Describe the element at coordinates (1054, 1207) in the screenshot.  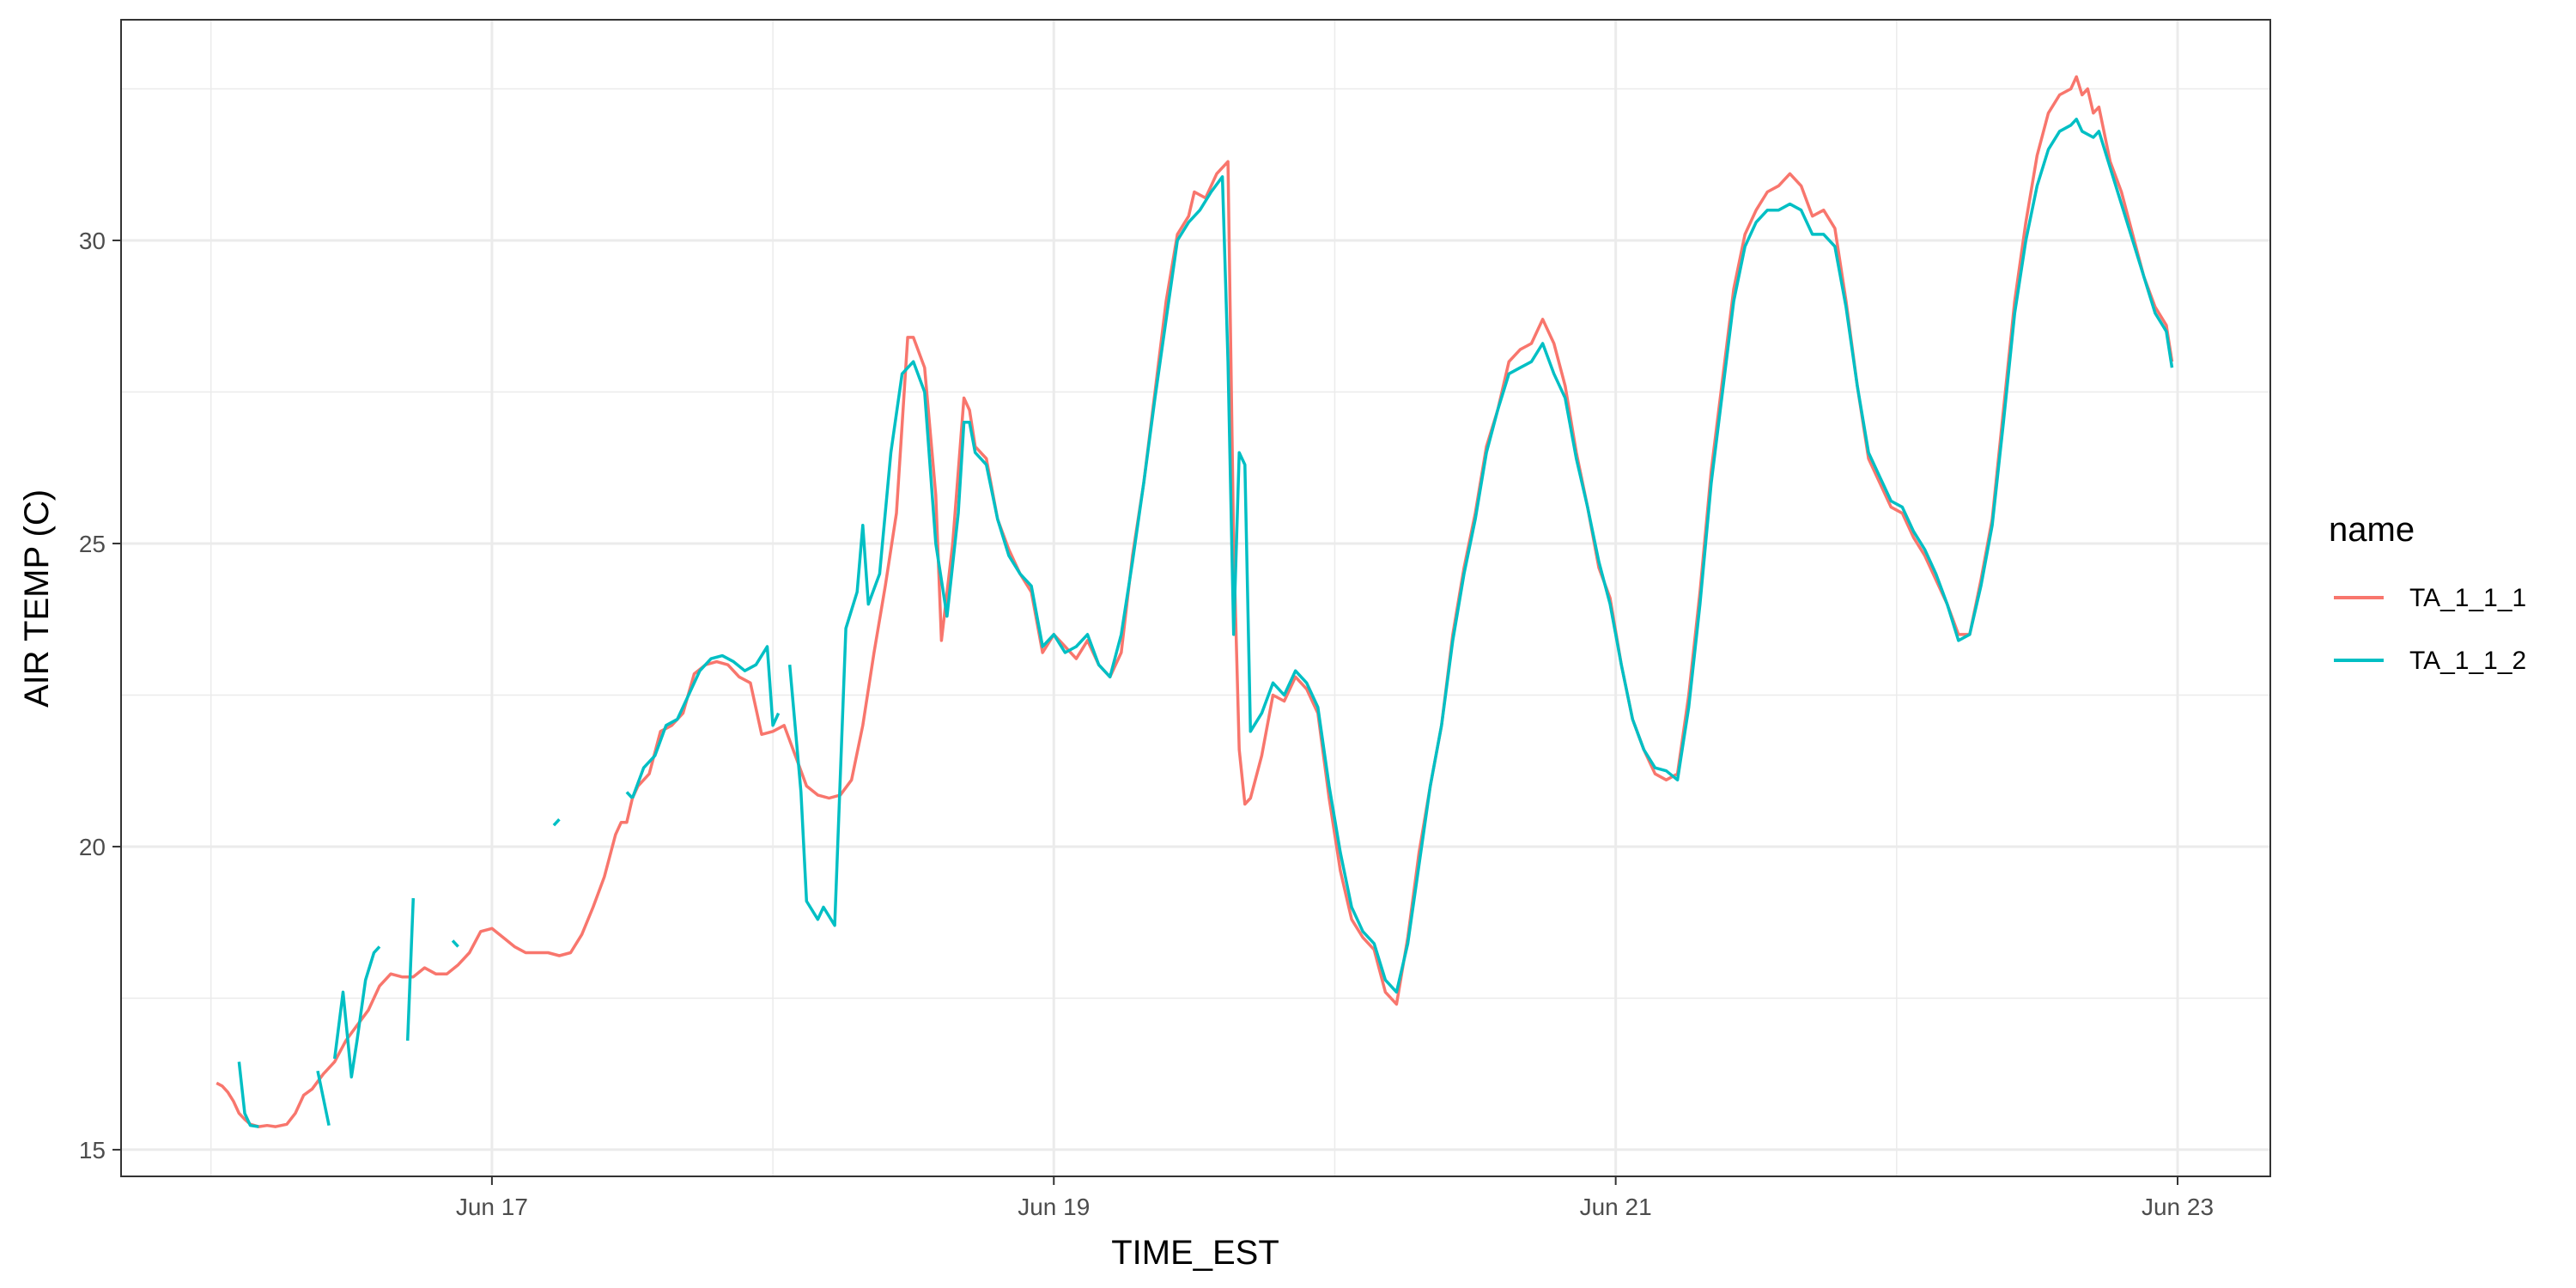
I see `x-tick-label: Jun 19` at that location.